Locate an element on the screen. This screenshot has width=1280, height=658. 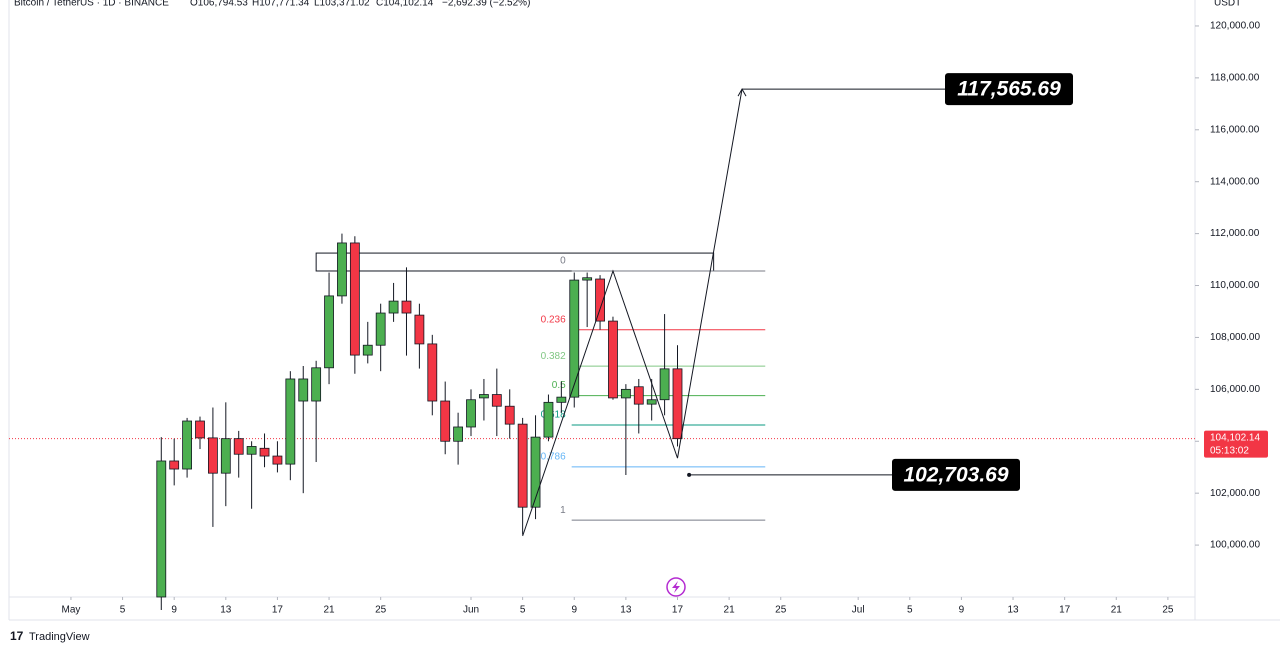
header-ohlc: L103,371.02 is located at coordinates (342, 4).